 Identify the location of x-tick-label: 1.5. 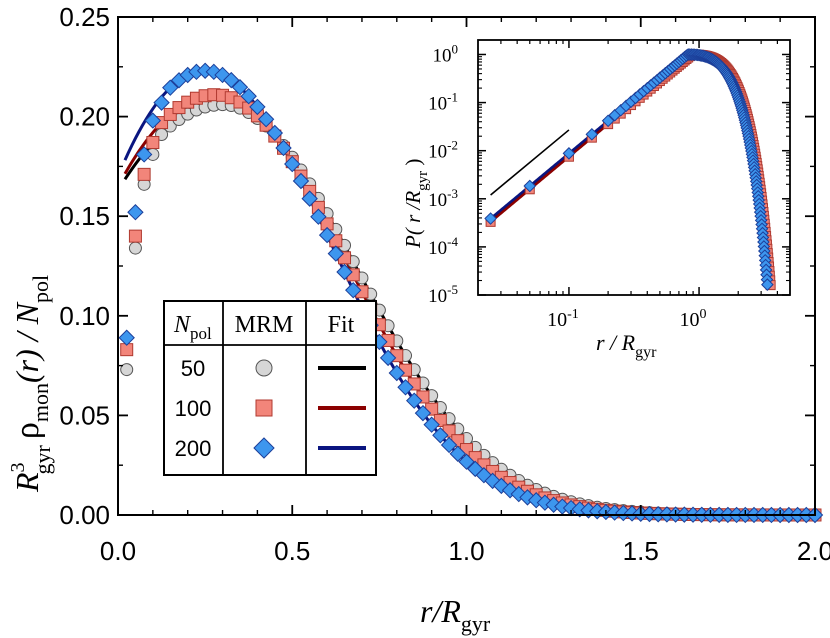
(641, 551).